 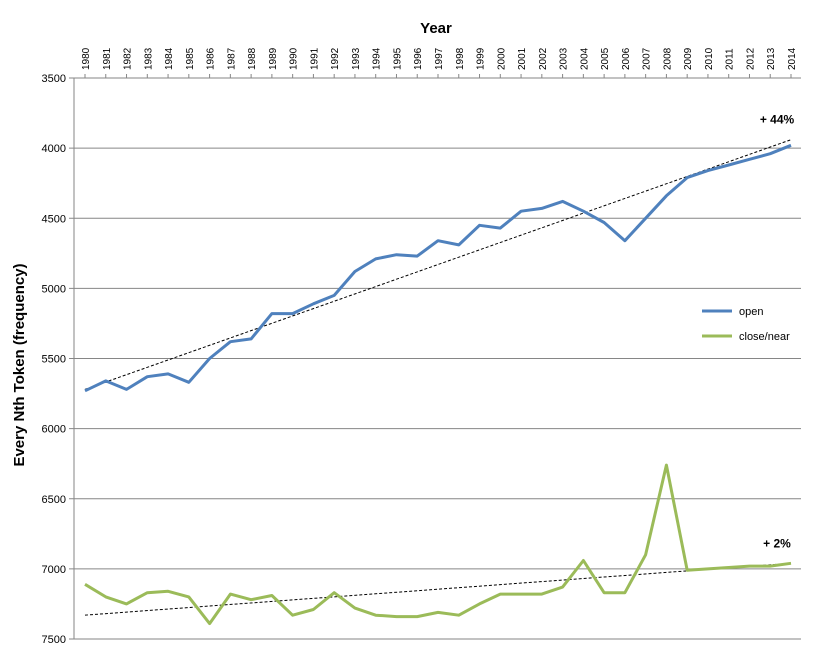 I want to click on legend-label: open, so click(x=751, y=312).